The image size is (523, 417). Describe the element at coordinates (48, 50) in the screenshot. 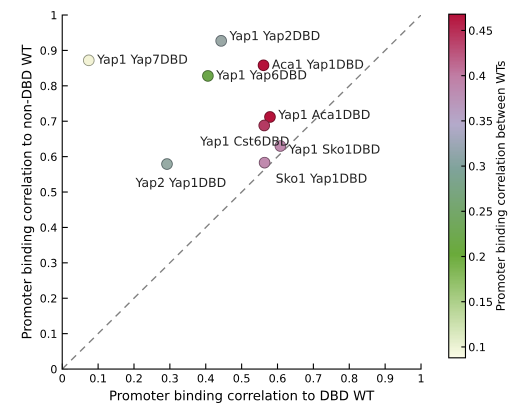

I see `y-tick-label: 0.9` at that location.